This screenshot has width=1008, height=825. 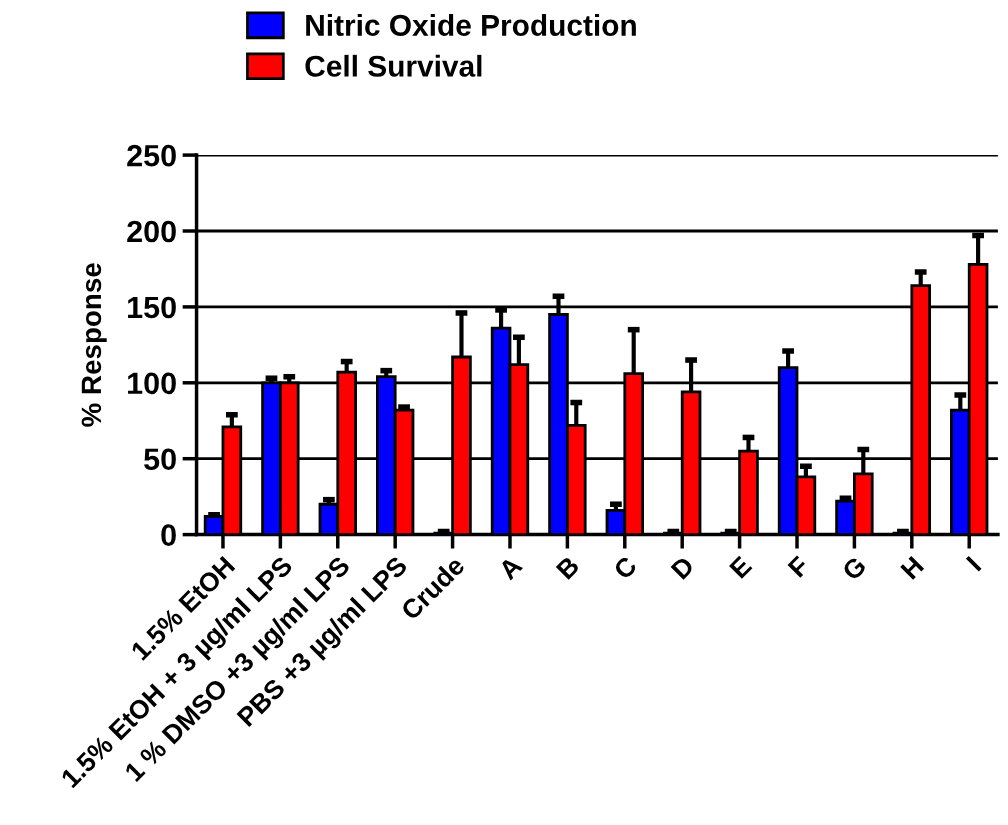 I want to click on x-tick-label: C, so click(x=625, y=568).